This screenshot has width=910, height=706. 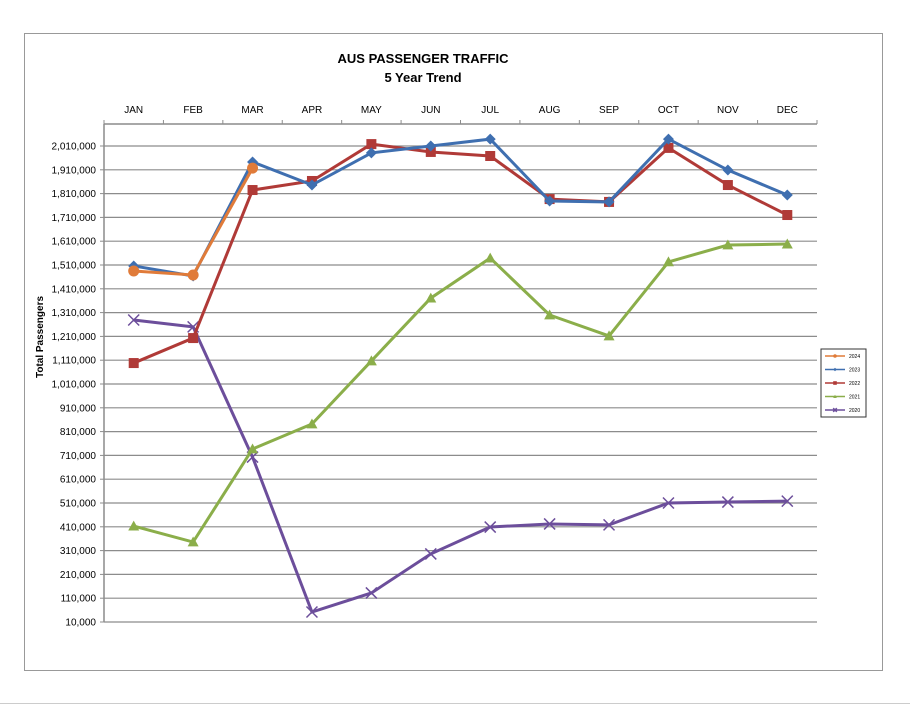 I want to click on y-tick-label: 1,010,000, so click(x=74, y=385).